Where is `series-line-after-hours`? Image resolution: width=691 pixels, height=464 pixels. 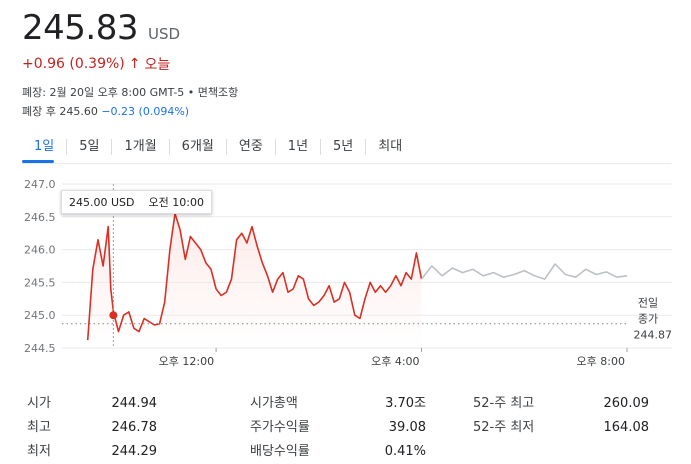
series-line-after-hours is located at coordinates (524, 271).